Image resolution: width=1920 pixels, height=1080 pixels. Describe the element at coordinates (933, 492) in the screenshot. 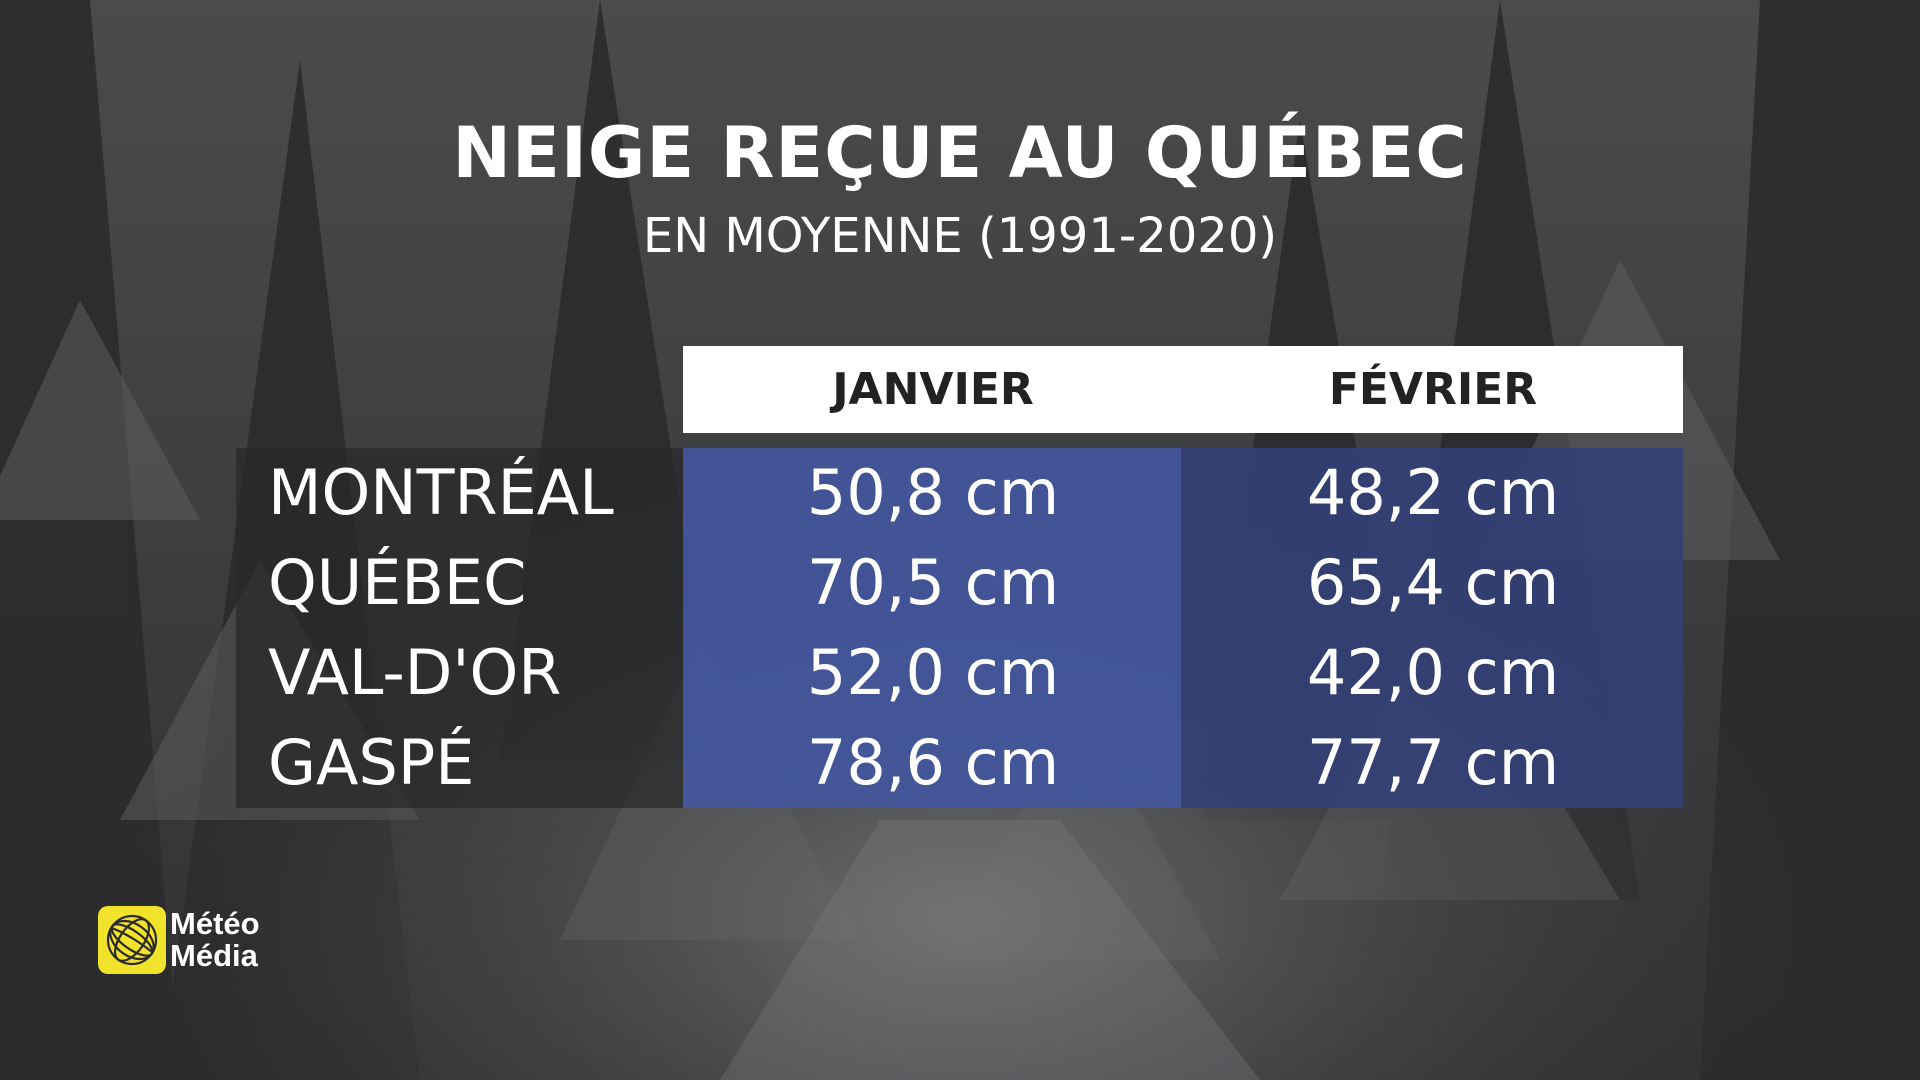

I see `value-janvier: 50,8 cm` at that location.